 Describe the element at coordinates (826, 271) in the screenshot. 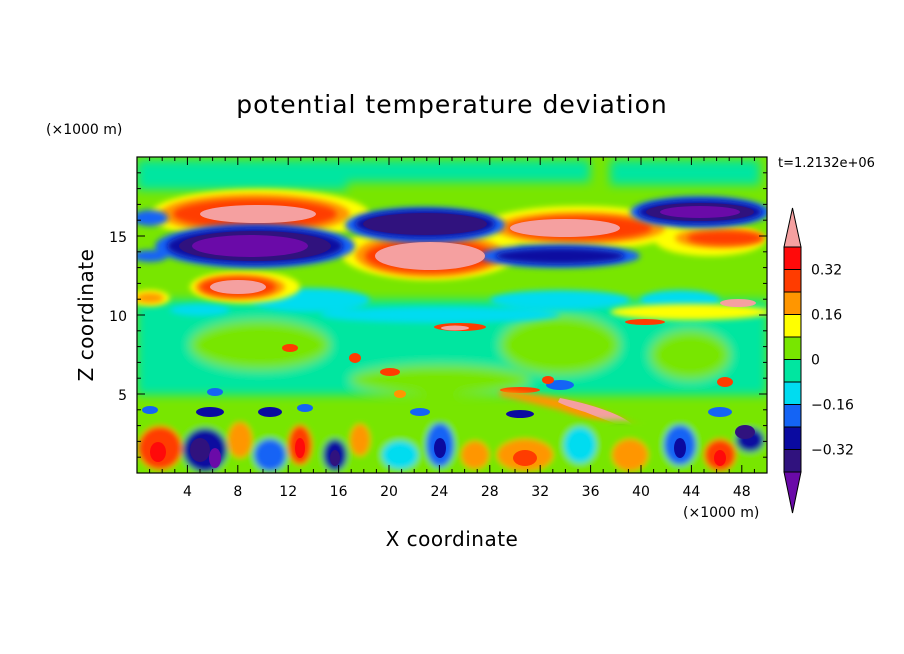

I see `colorbar-label: 0.32` at that location.